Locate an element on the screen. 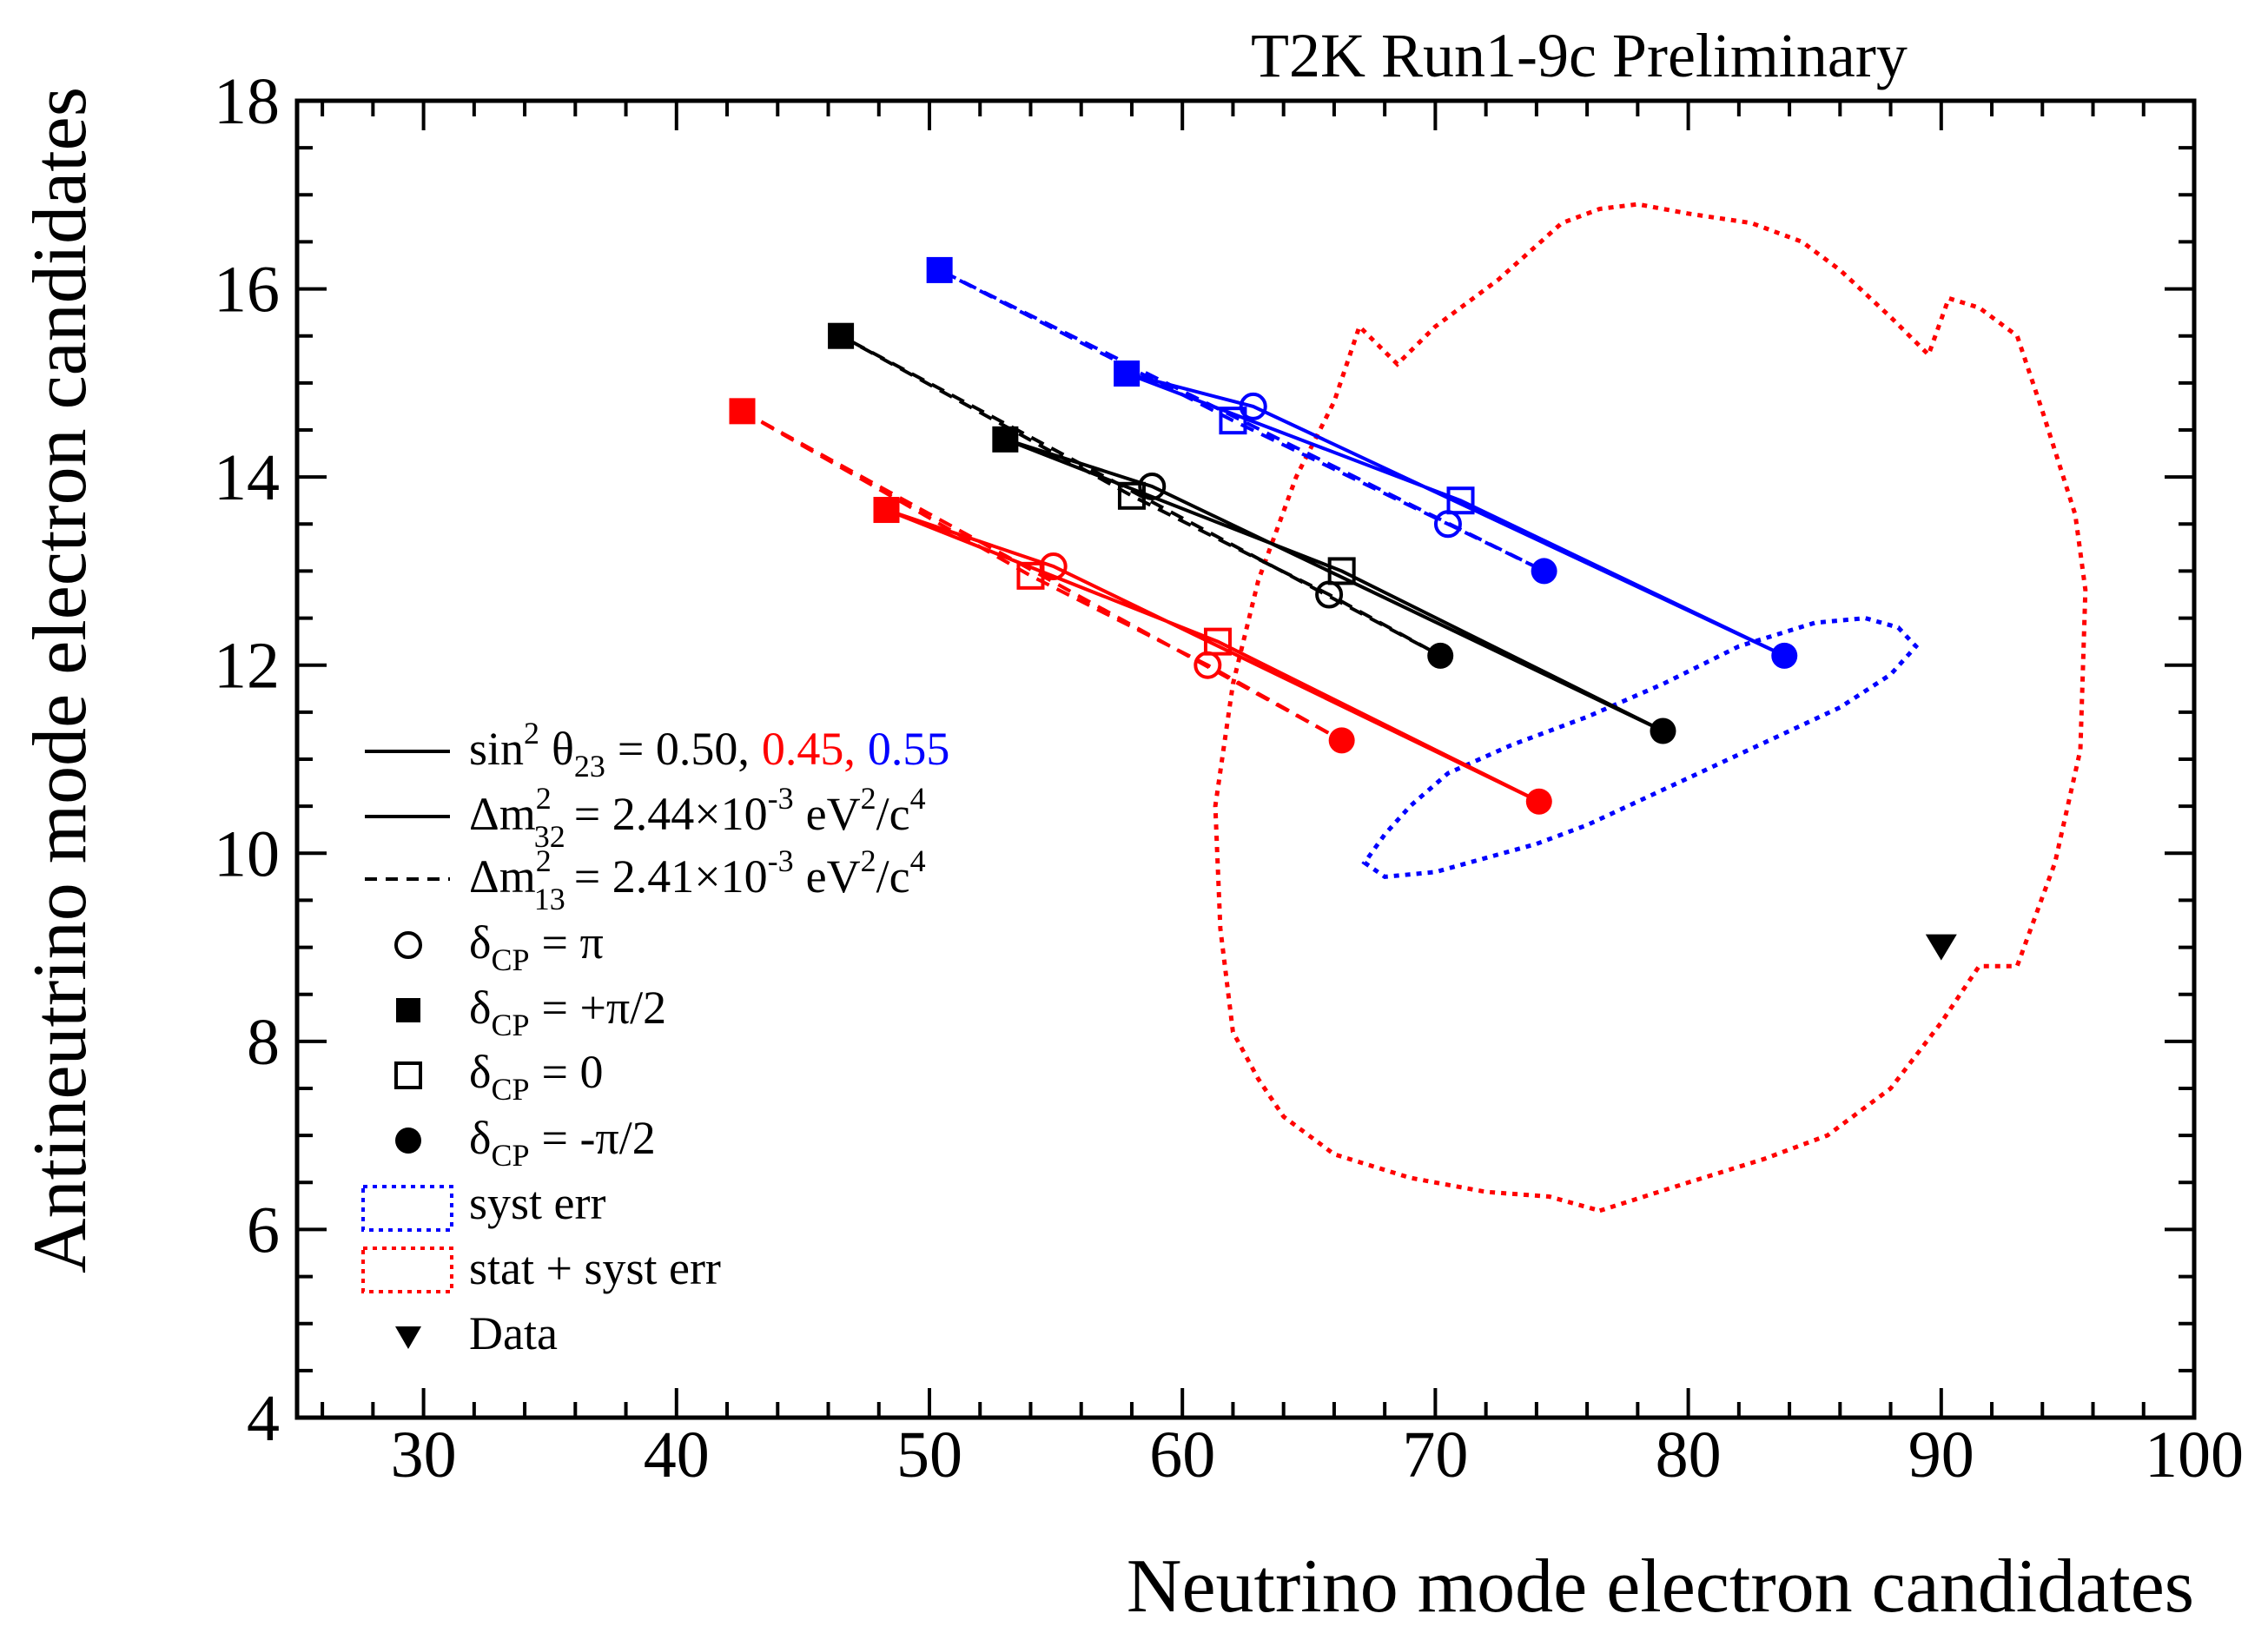 The image size is (2268, 1640). contour-syst-err is located at coordinates (1640, 747).